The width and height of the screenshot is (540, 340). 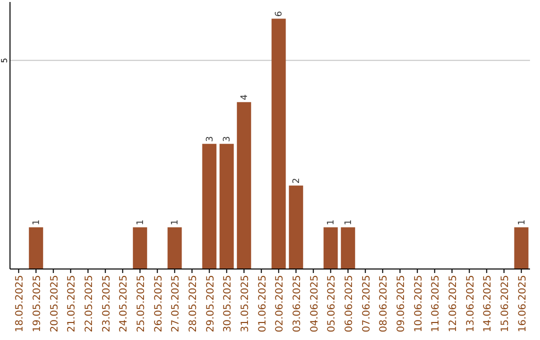 I want to click on x-tick-label: 21.05.2025, so click(x=72, y=303).